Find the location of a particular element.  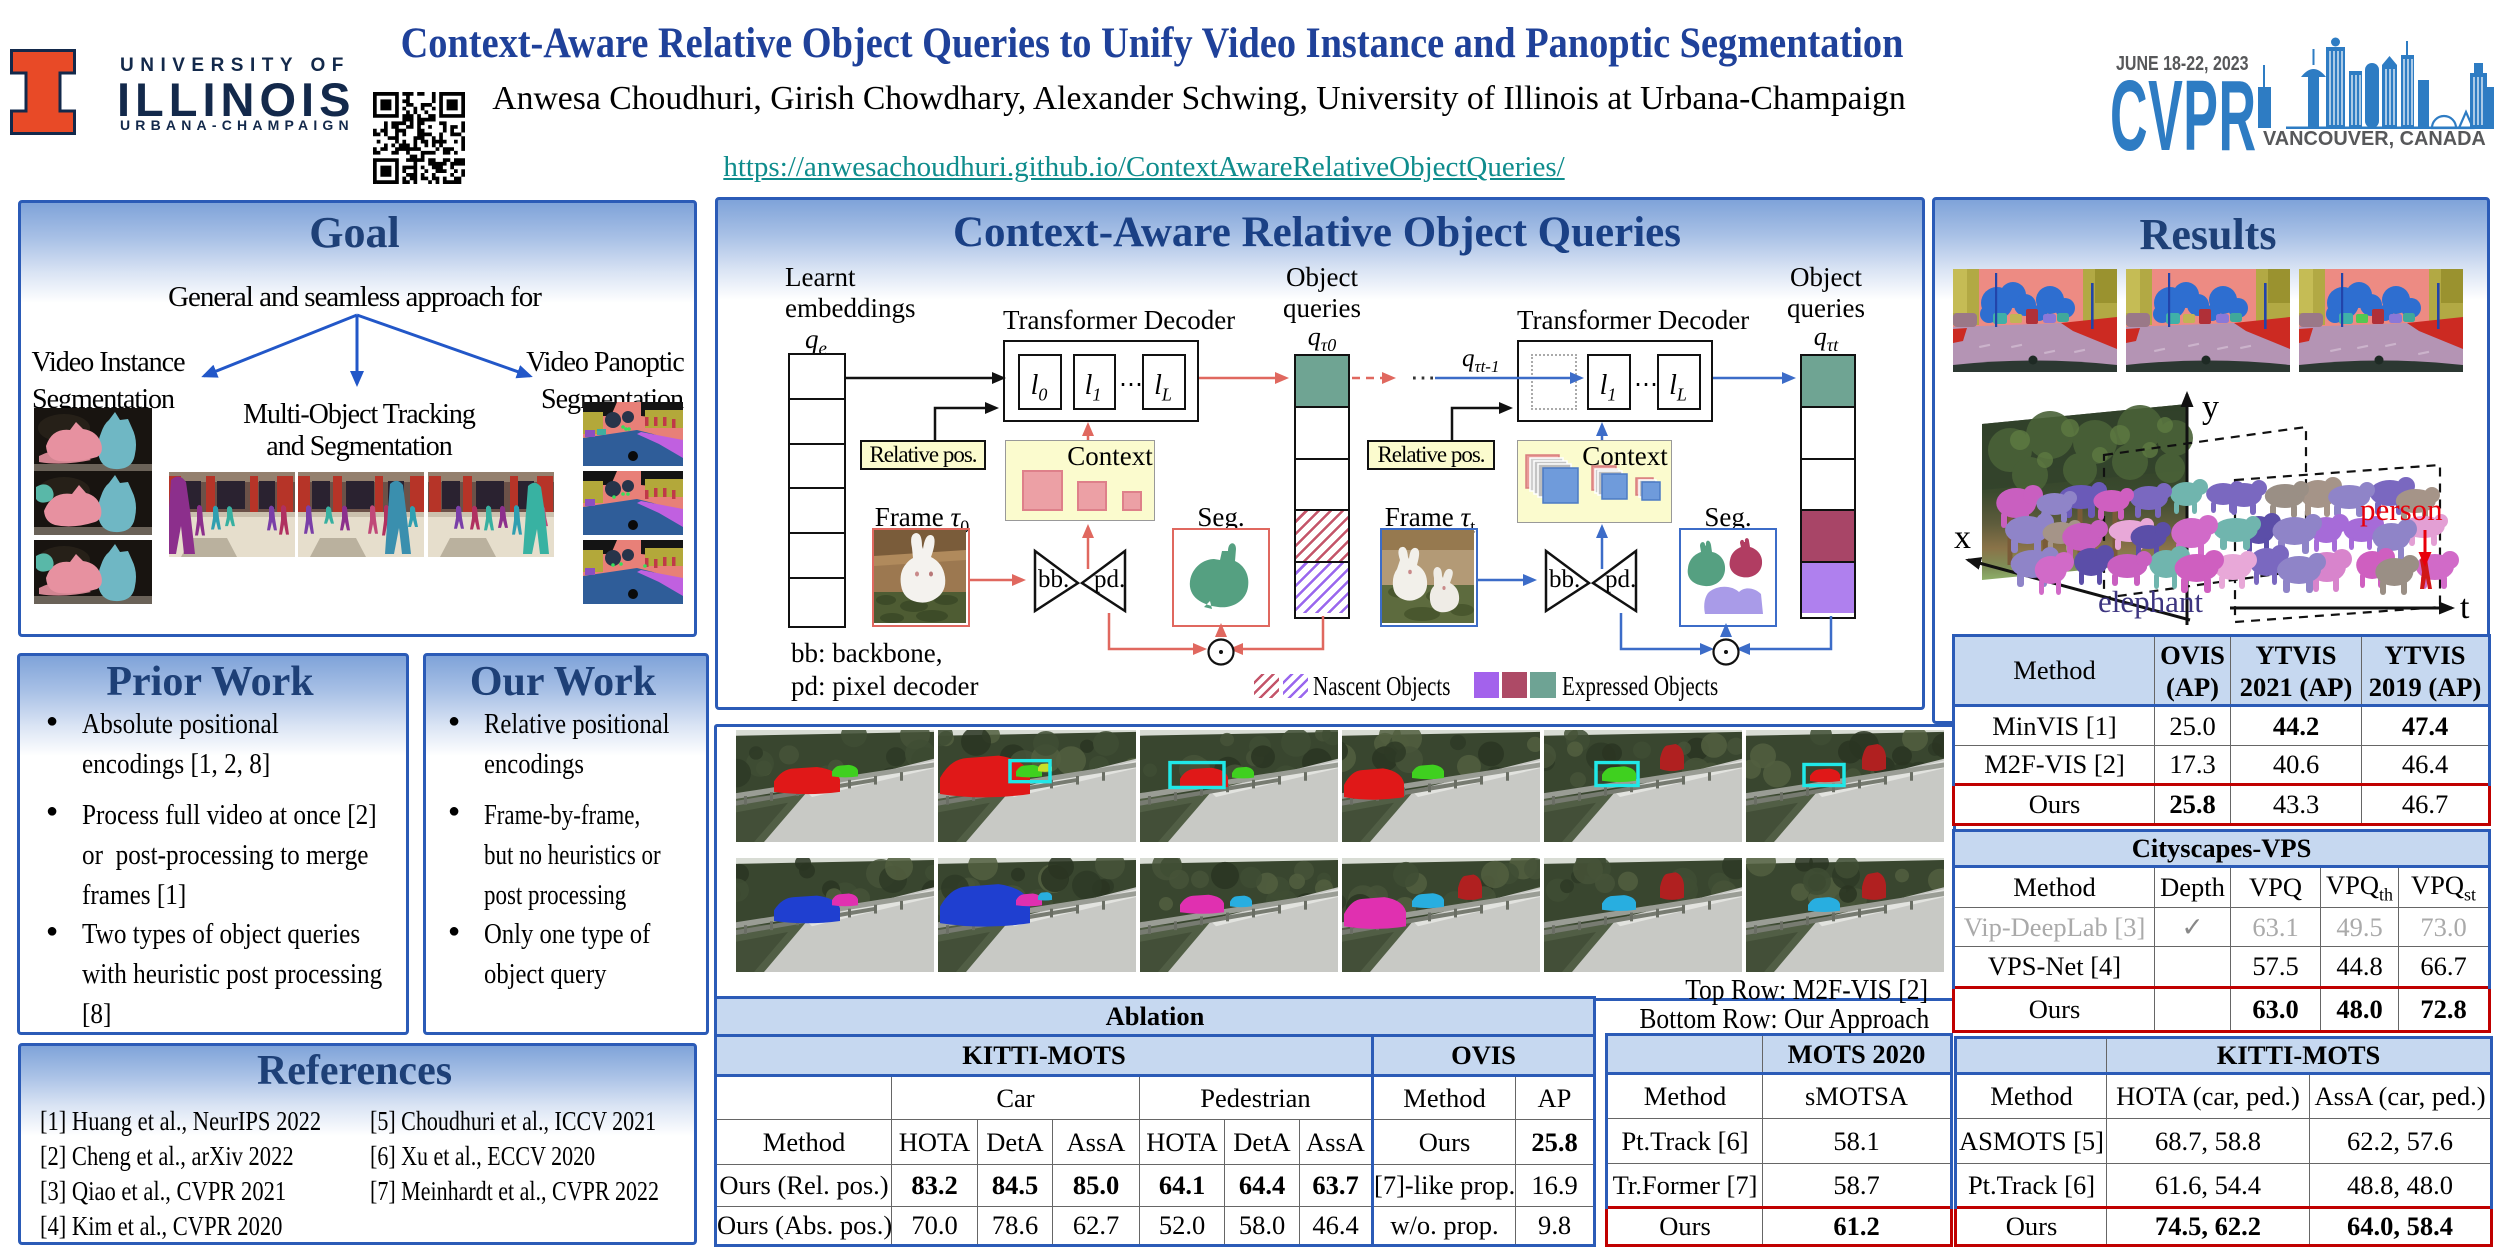

svg-text: t is located at coordinates (2465, 607).